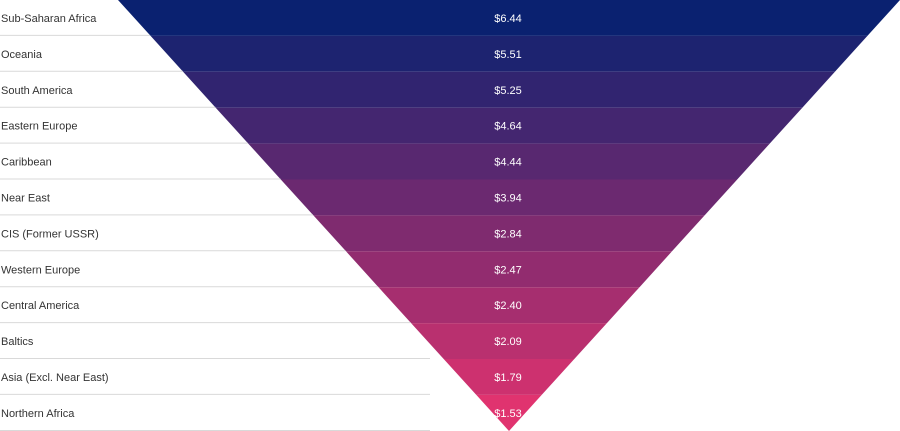 This screenshot has width=900, height=431. I want to click on value-label: $2.40, so click(508, 306).